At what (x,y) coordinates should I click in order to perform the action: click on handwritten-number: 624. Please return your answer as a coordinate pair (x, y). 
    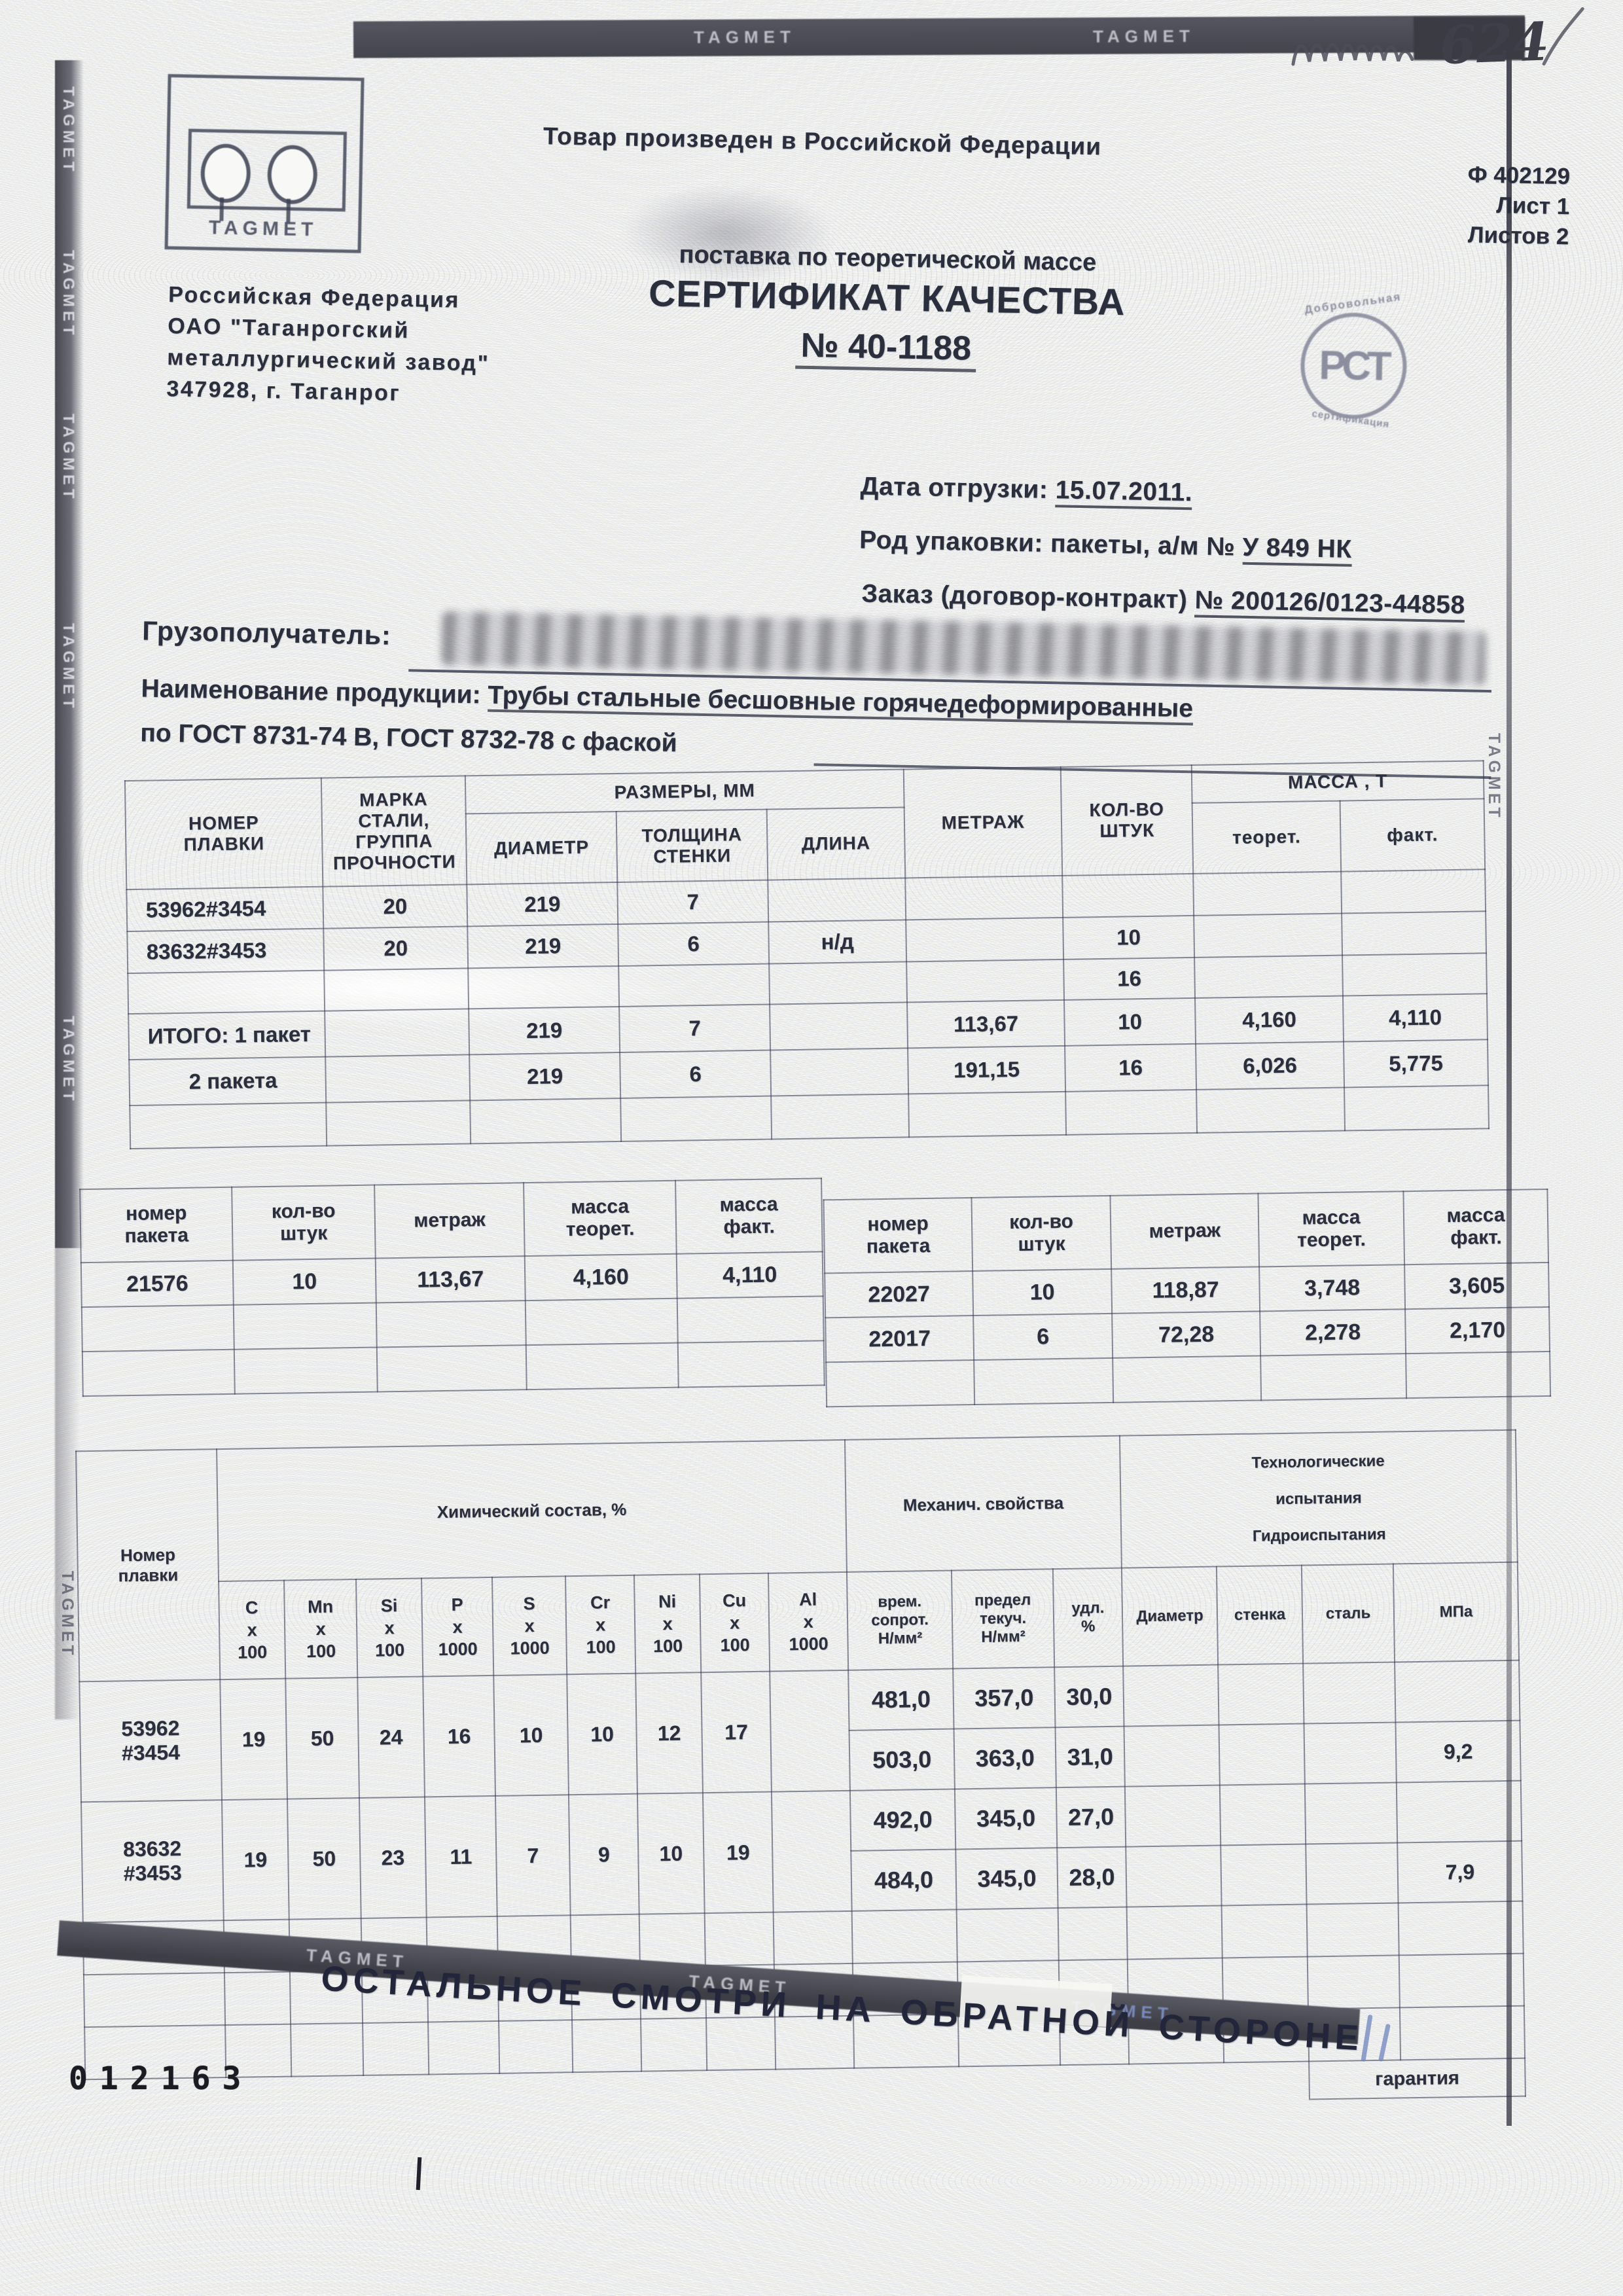
    Looking at the image, I should click on (1494, 43).